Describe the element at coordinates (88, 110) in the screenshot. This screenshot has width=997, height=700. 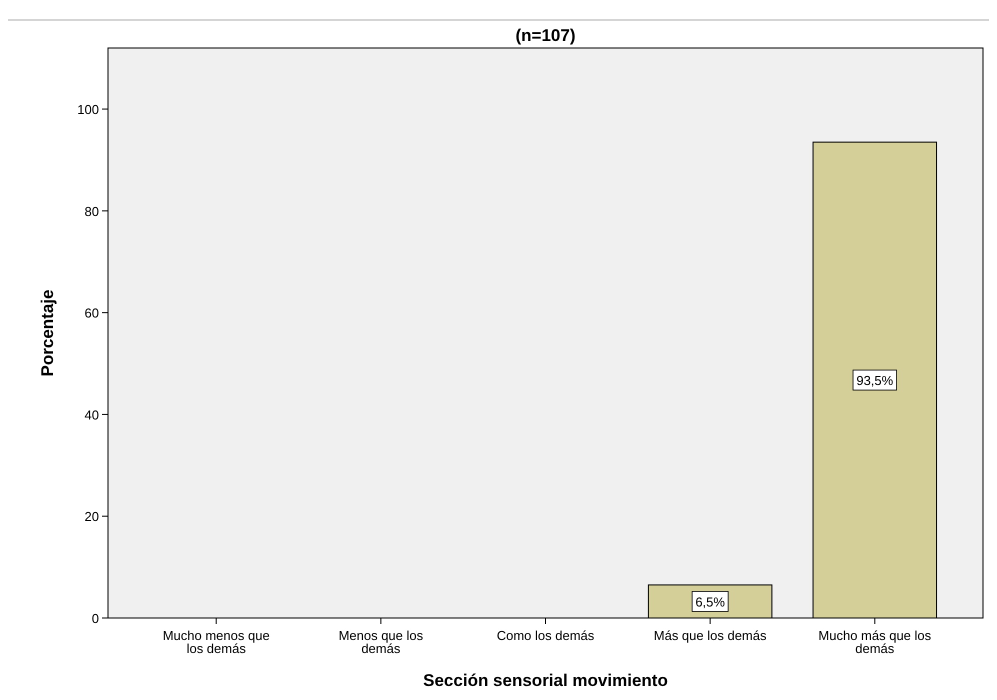
I see `y-tick-label: 100` at that location.